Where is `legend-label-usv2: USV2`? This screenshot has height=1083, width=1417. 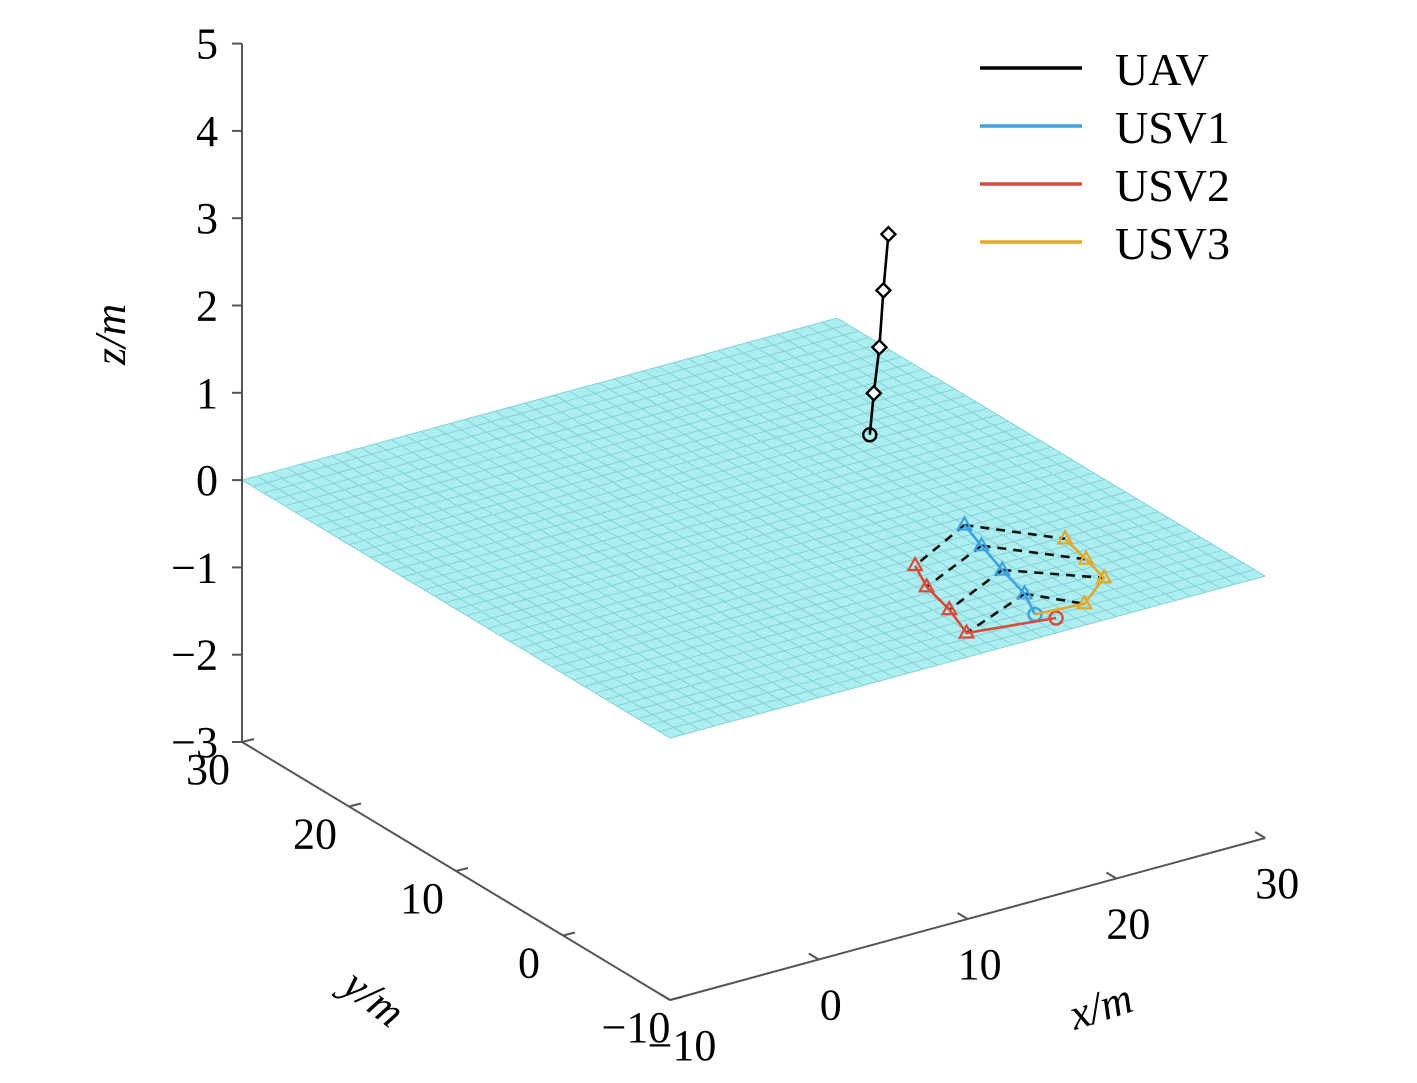 legend-label-usv2: USV2 is located at coordinates (1172, 185).